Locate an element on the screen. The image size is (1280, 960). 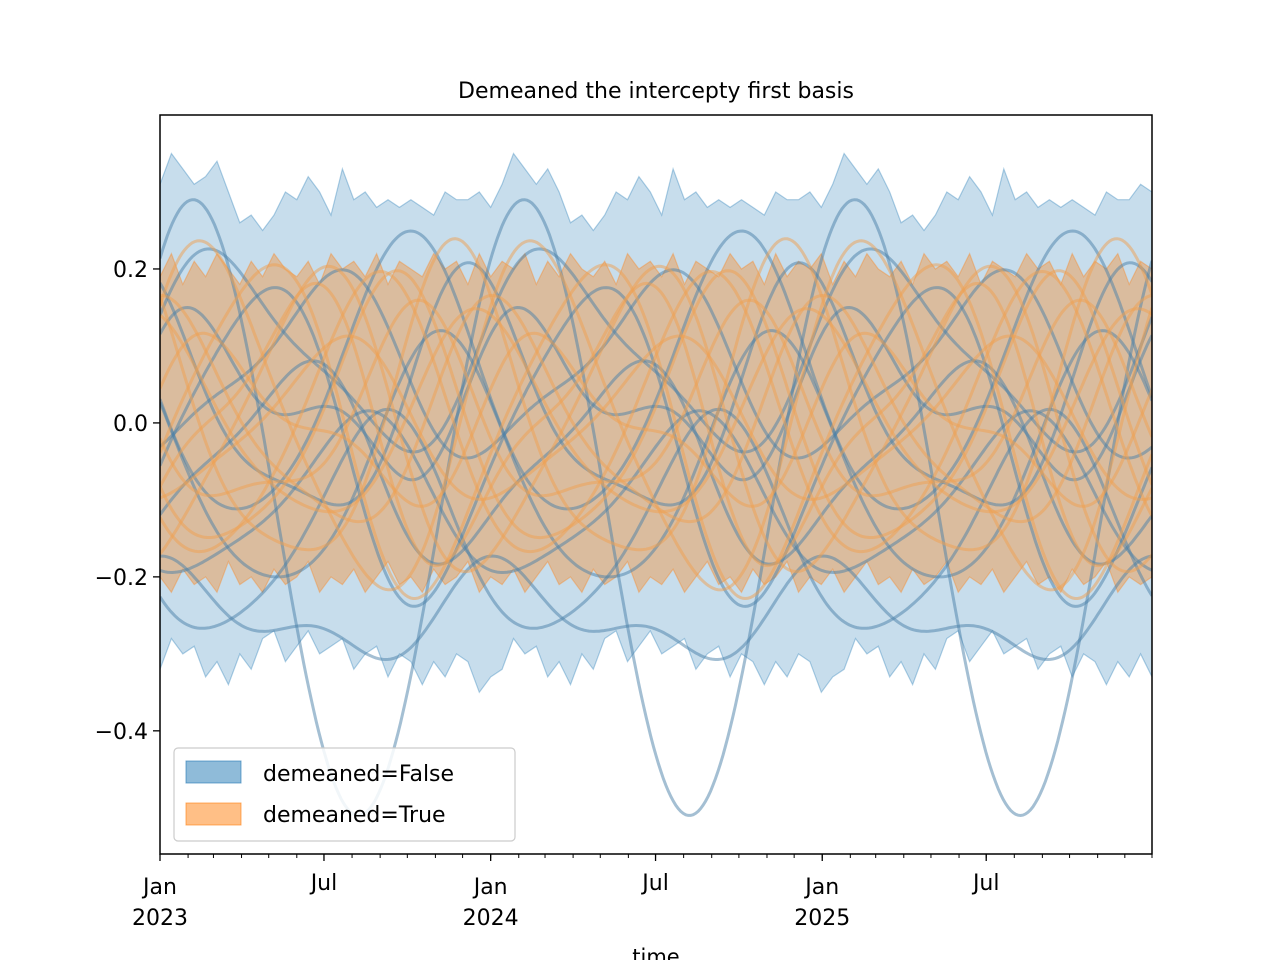
x-axis: Jan 2023 Jul Jan 2024 Jul Jan 2025 Jul is located at coordinates (642, 892).